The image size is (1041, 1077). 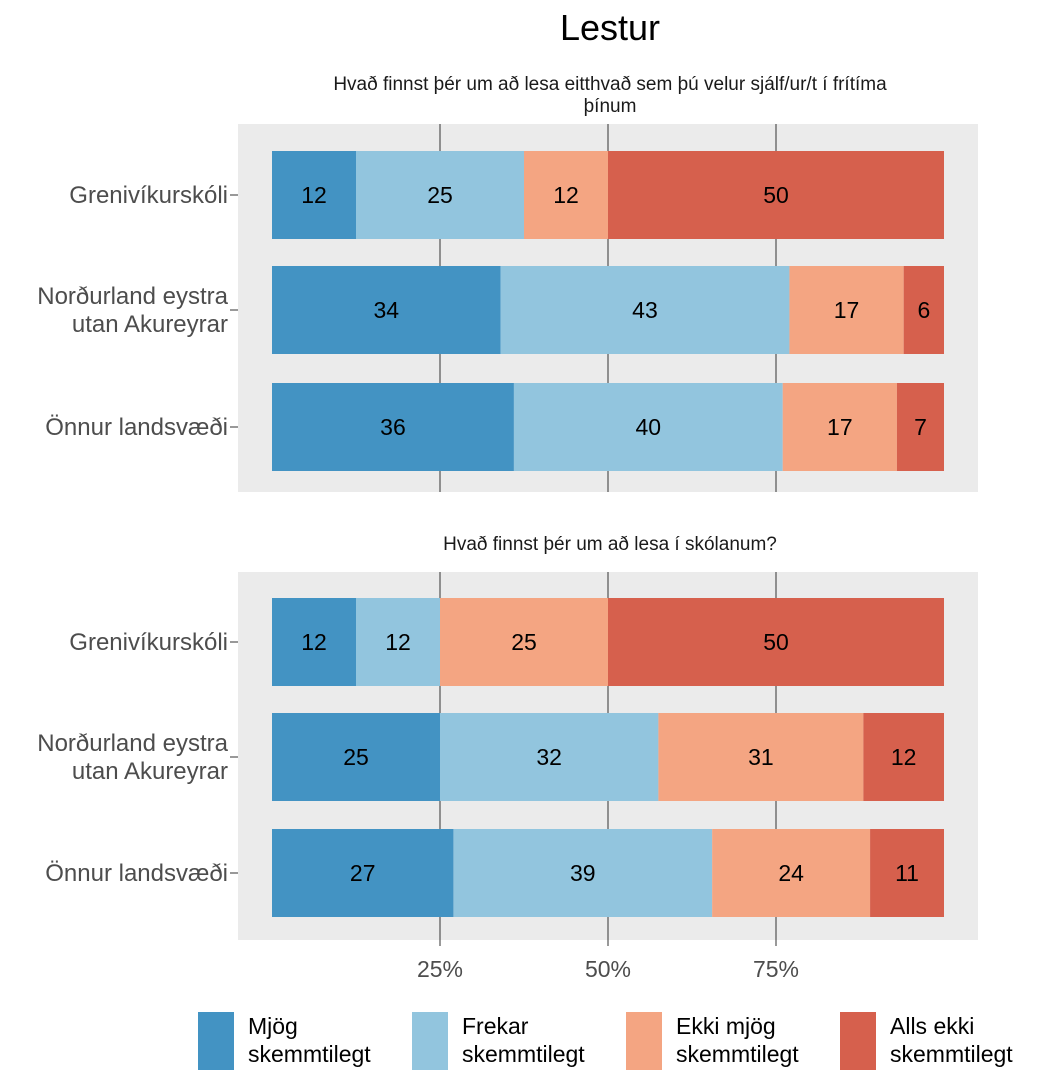 I want to click on legend-label: Mjög, so click(x=273, y=1026).